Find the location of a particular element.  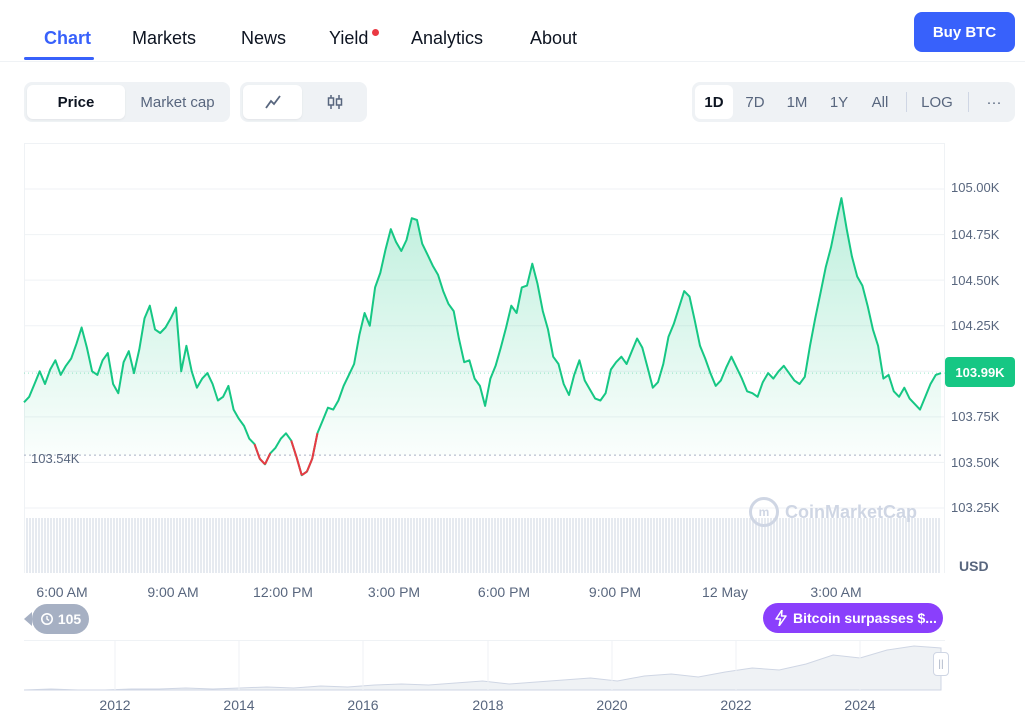

tab-chart: Chart is located at coordinates (68, 38).